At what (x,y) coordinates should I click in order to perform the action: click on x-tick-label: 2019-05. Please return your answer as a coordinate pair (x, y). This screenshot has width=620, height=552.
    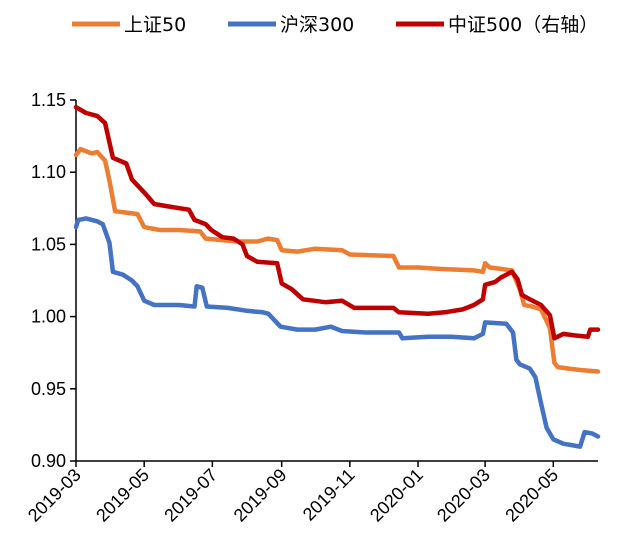
    Looking at the image, I should click on (122, 495).